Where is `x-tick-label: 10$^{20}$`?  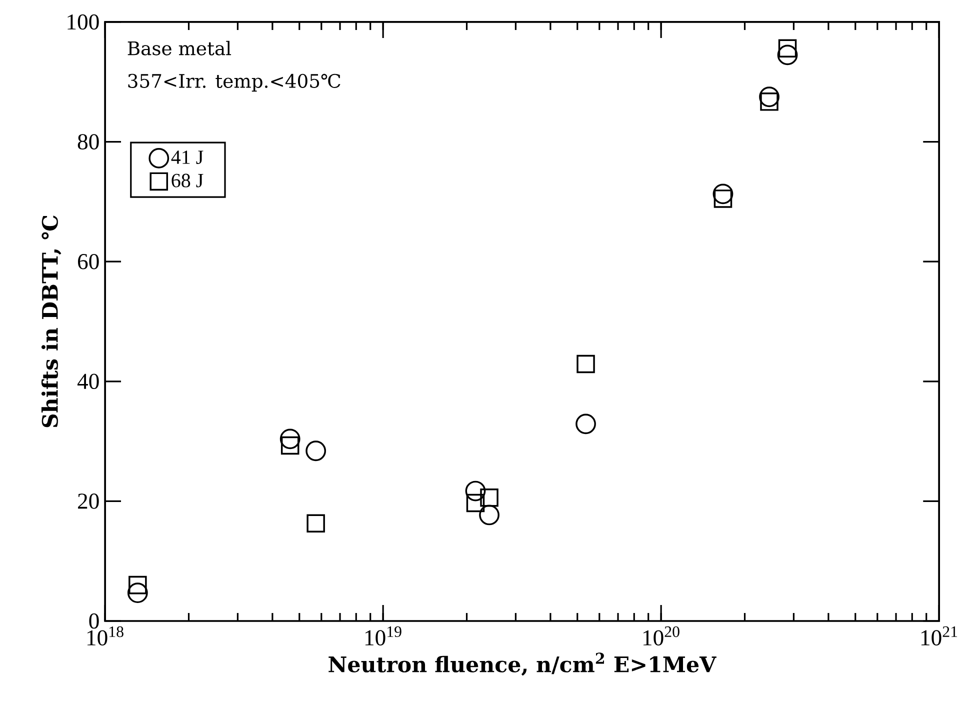 x-tick-label: 10$^{20}$ is located at coordinates (661, 636).